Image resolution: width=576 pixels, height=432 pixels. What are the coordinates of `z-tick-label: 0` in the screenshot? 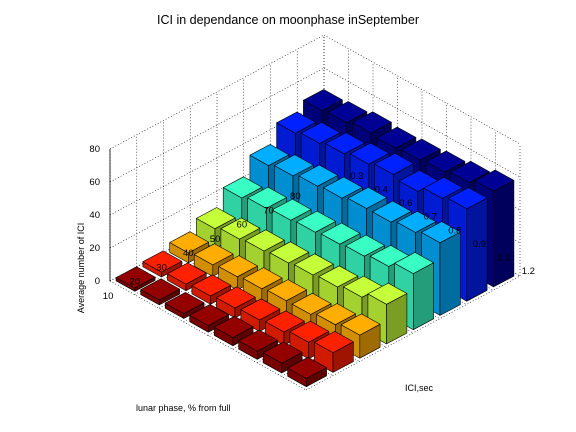 It's located at (97, 281).